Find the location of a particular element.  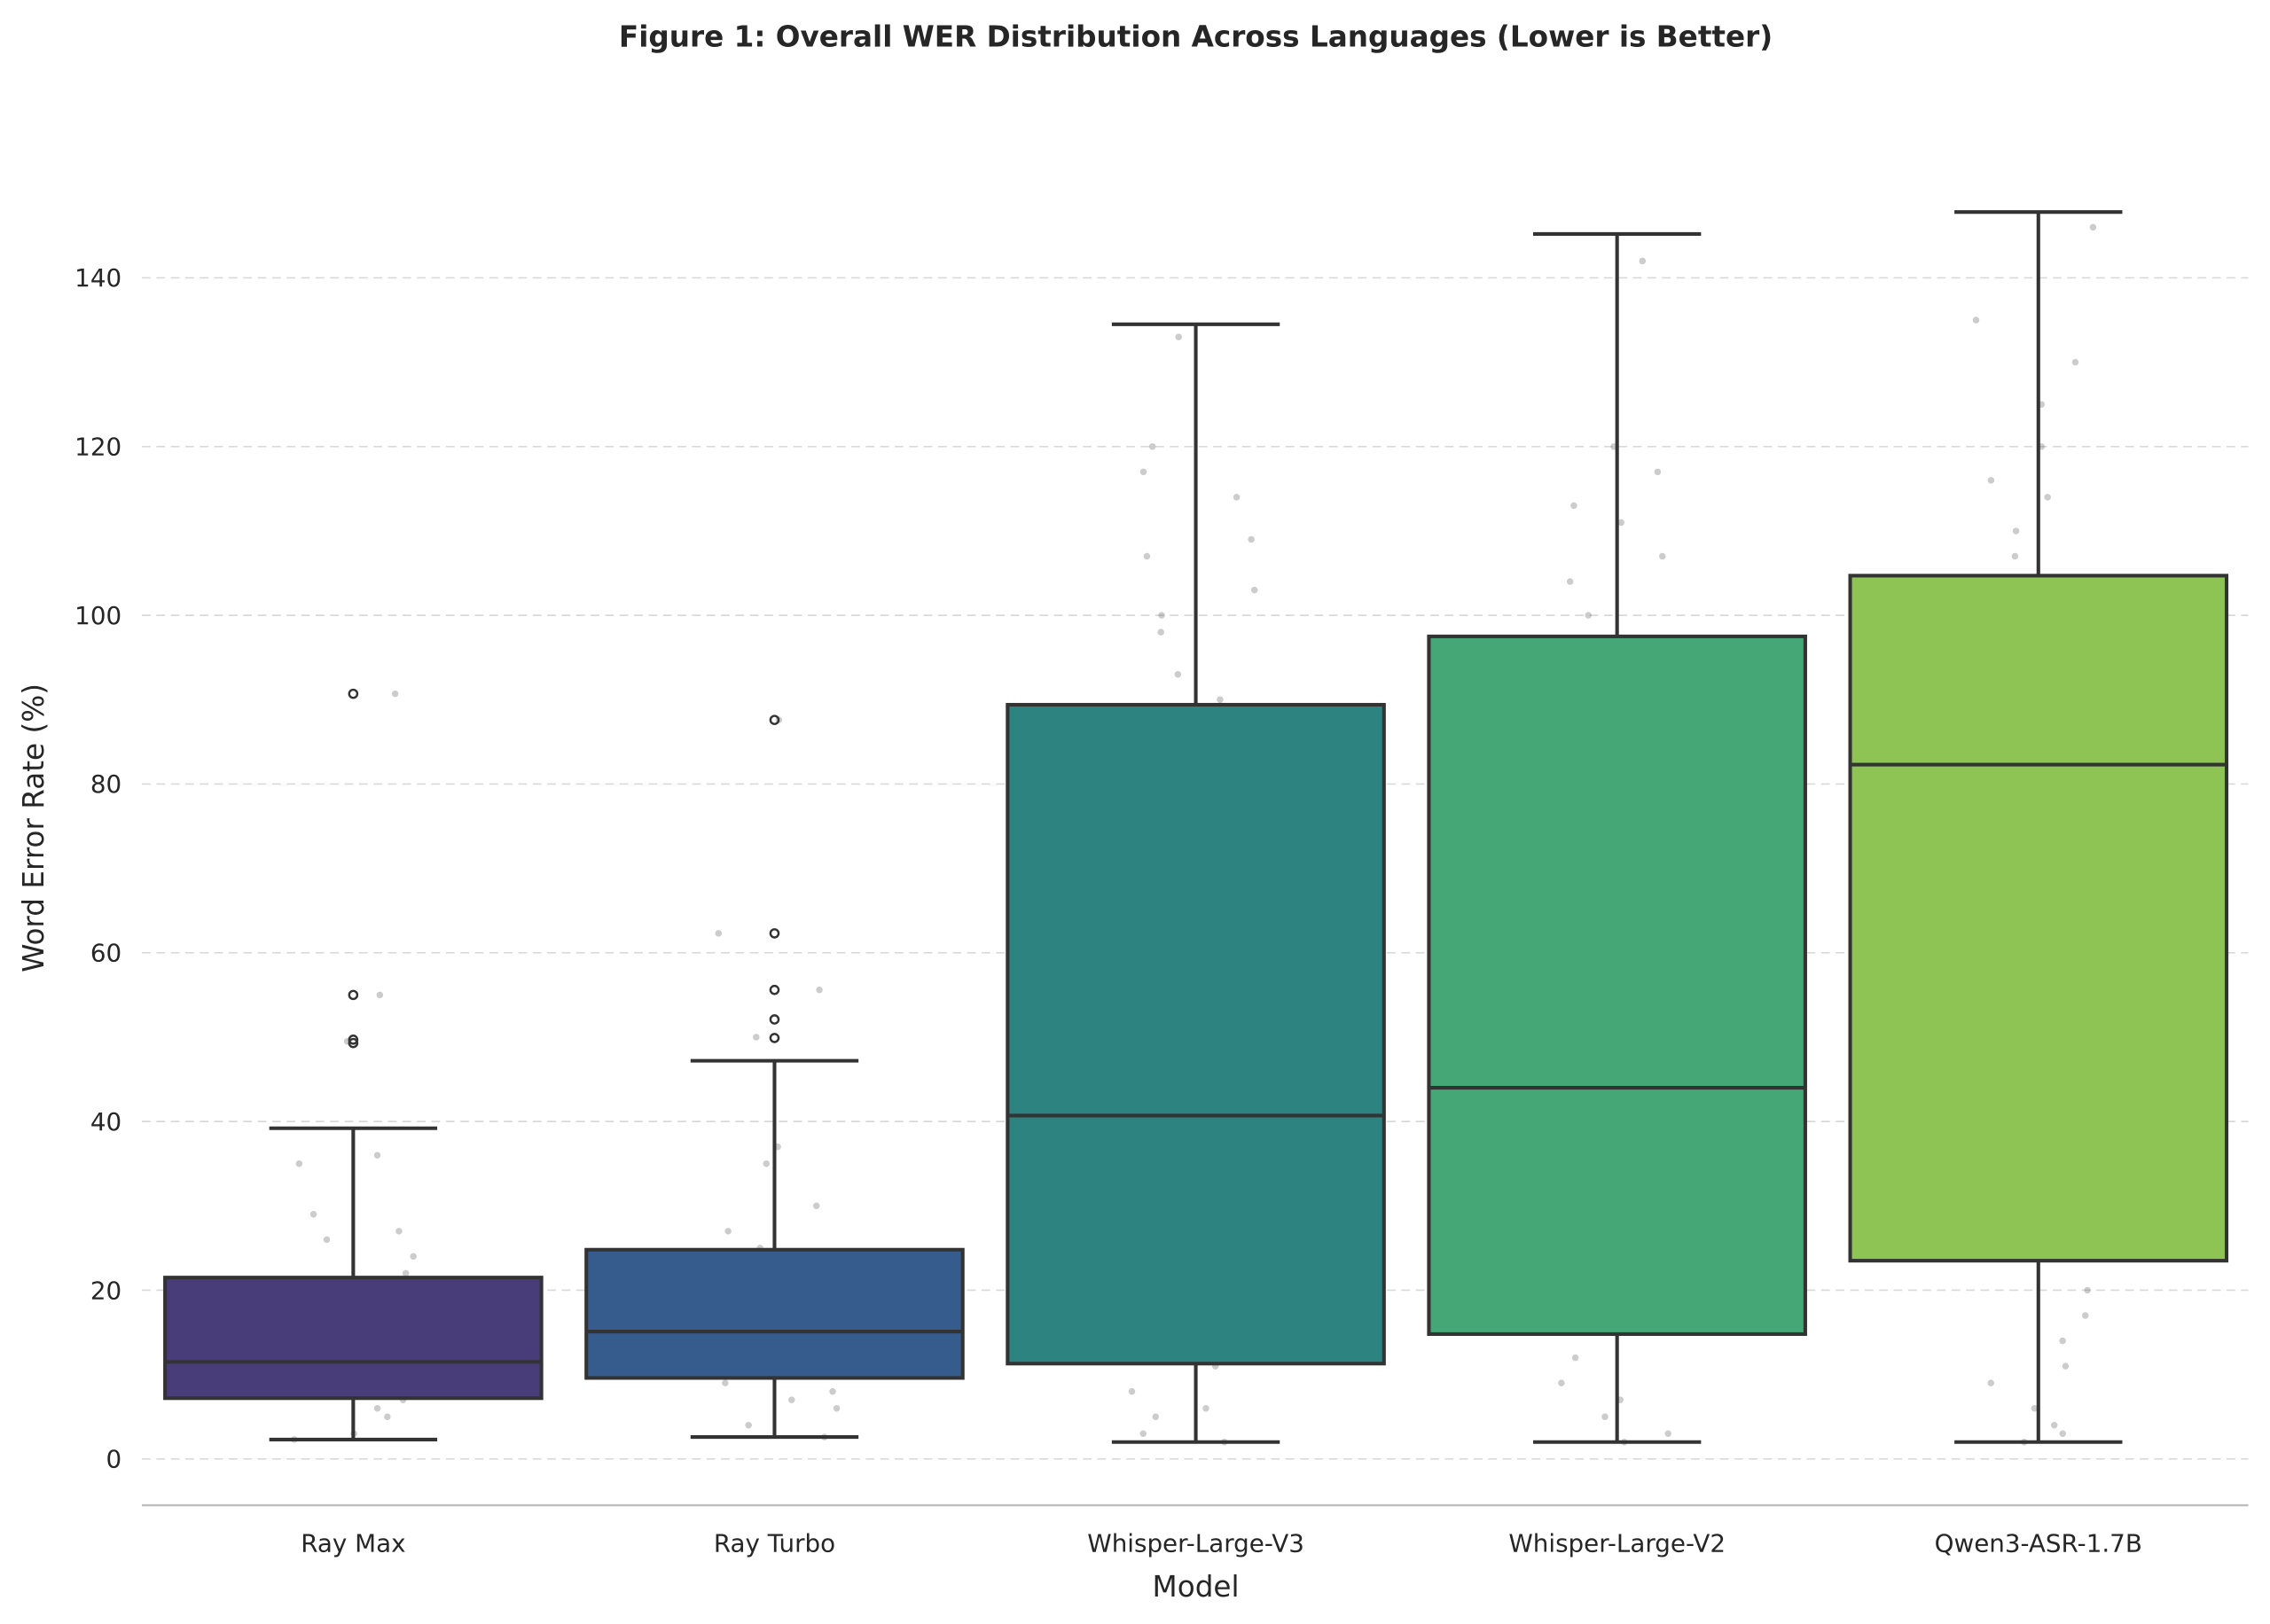

x-tick-label: Whisper-Large-V2 is located at coordinates (1617, 1543).